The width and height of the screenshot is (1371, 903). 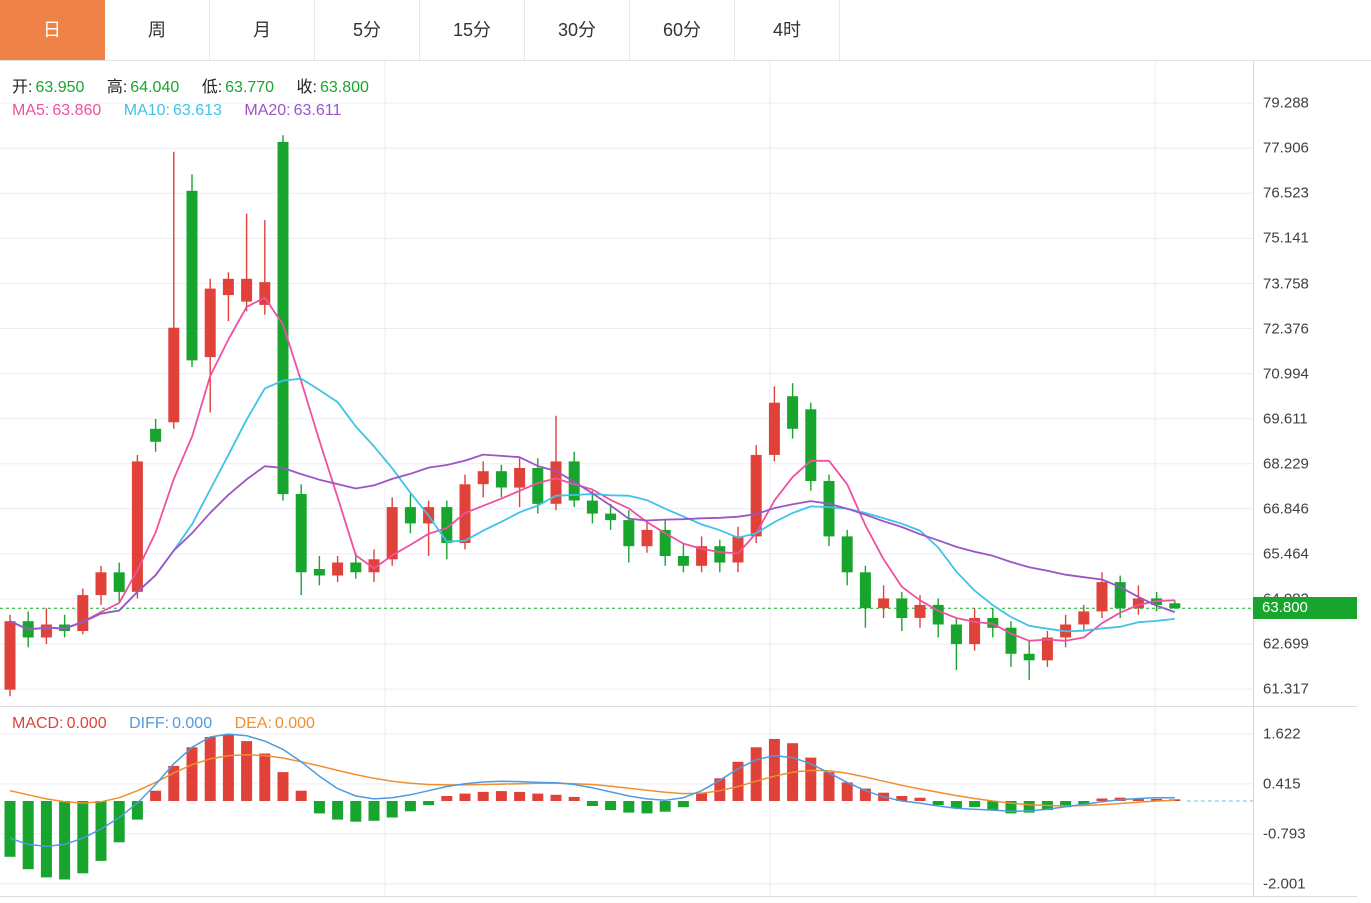 I want to click on timeframe-tab: 5分, so click(x=367, y=30).